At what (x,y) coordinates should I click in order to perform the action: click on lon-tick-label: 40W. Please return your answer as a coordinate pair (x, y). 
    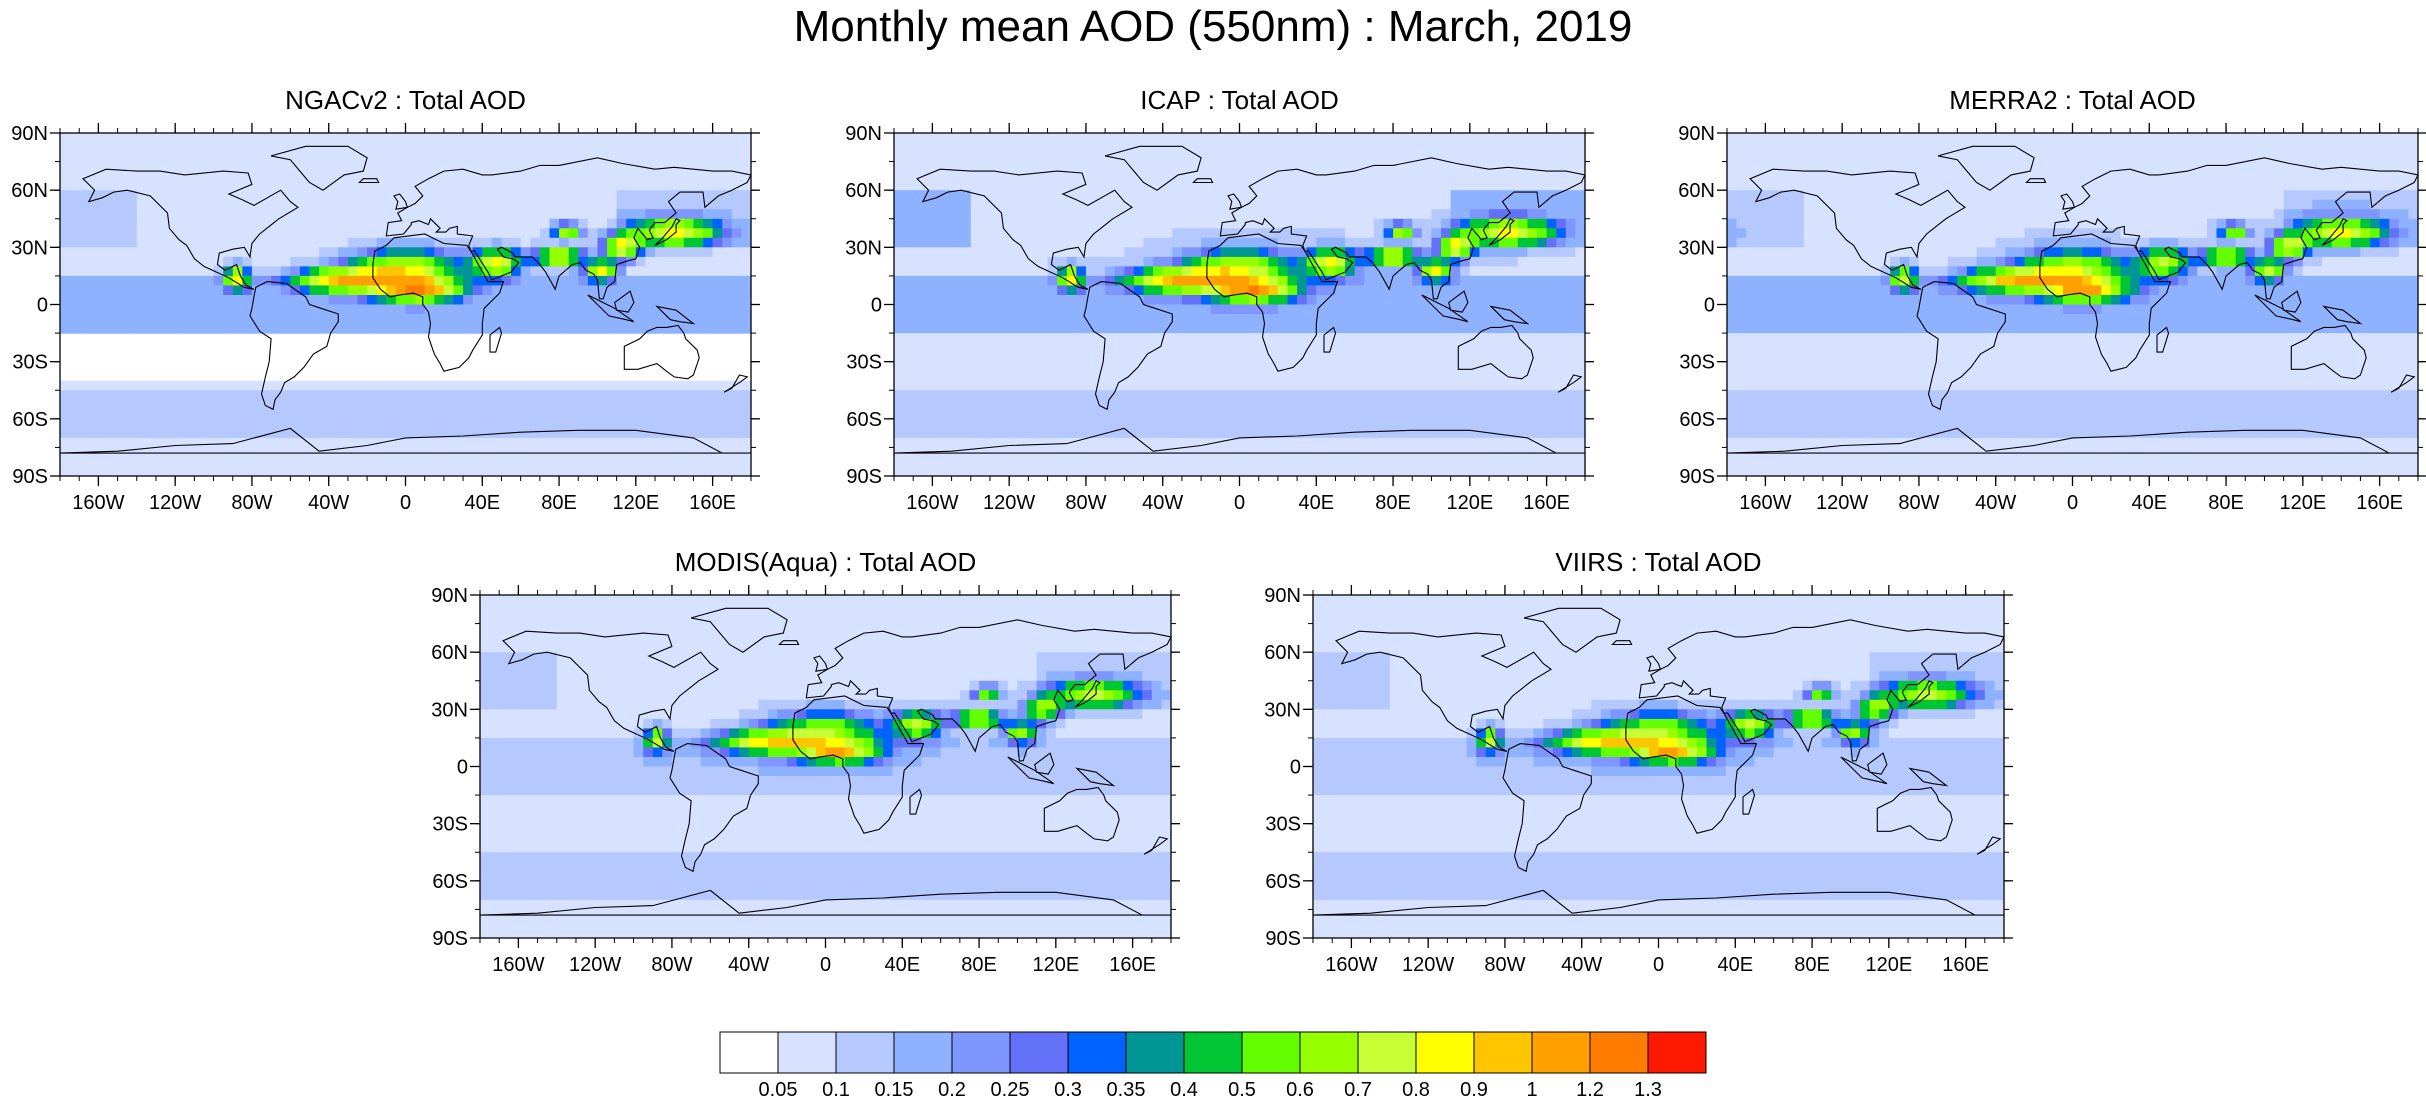
    Looking at the image, I should click on (328, 503).